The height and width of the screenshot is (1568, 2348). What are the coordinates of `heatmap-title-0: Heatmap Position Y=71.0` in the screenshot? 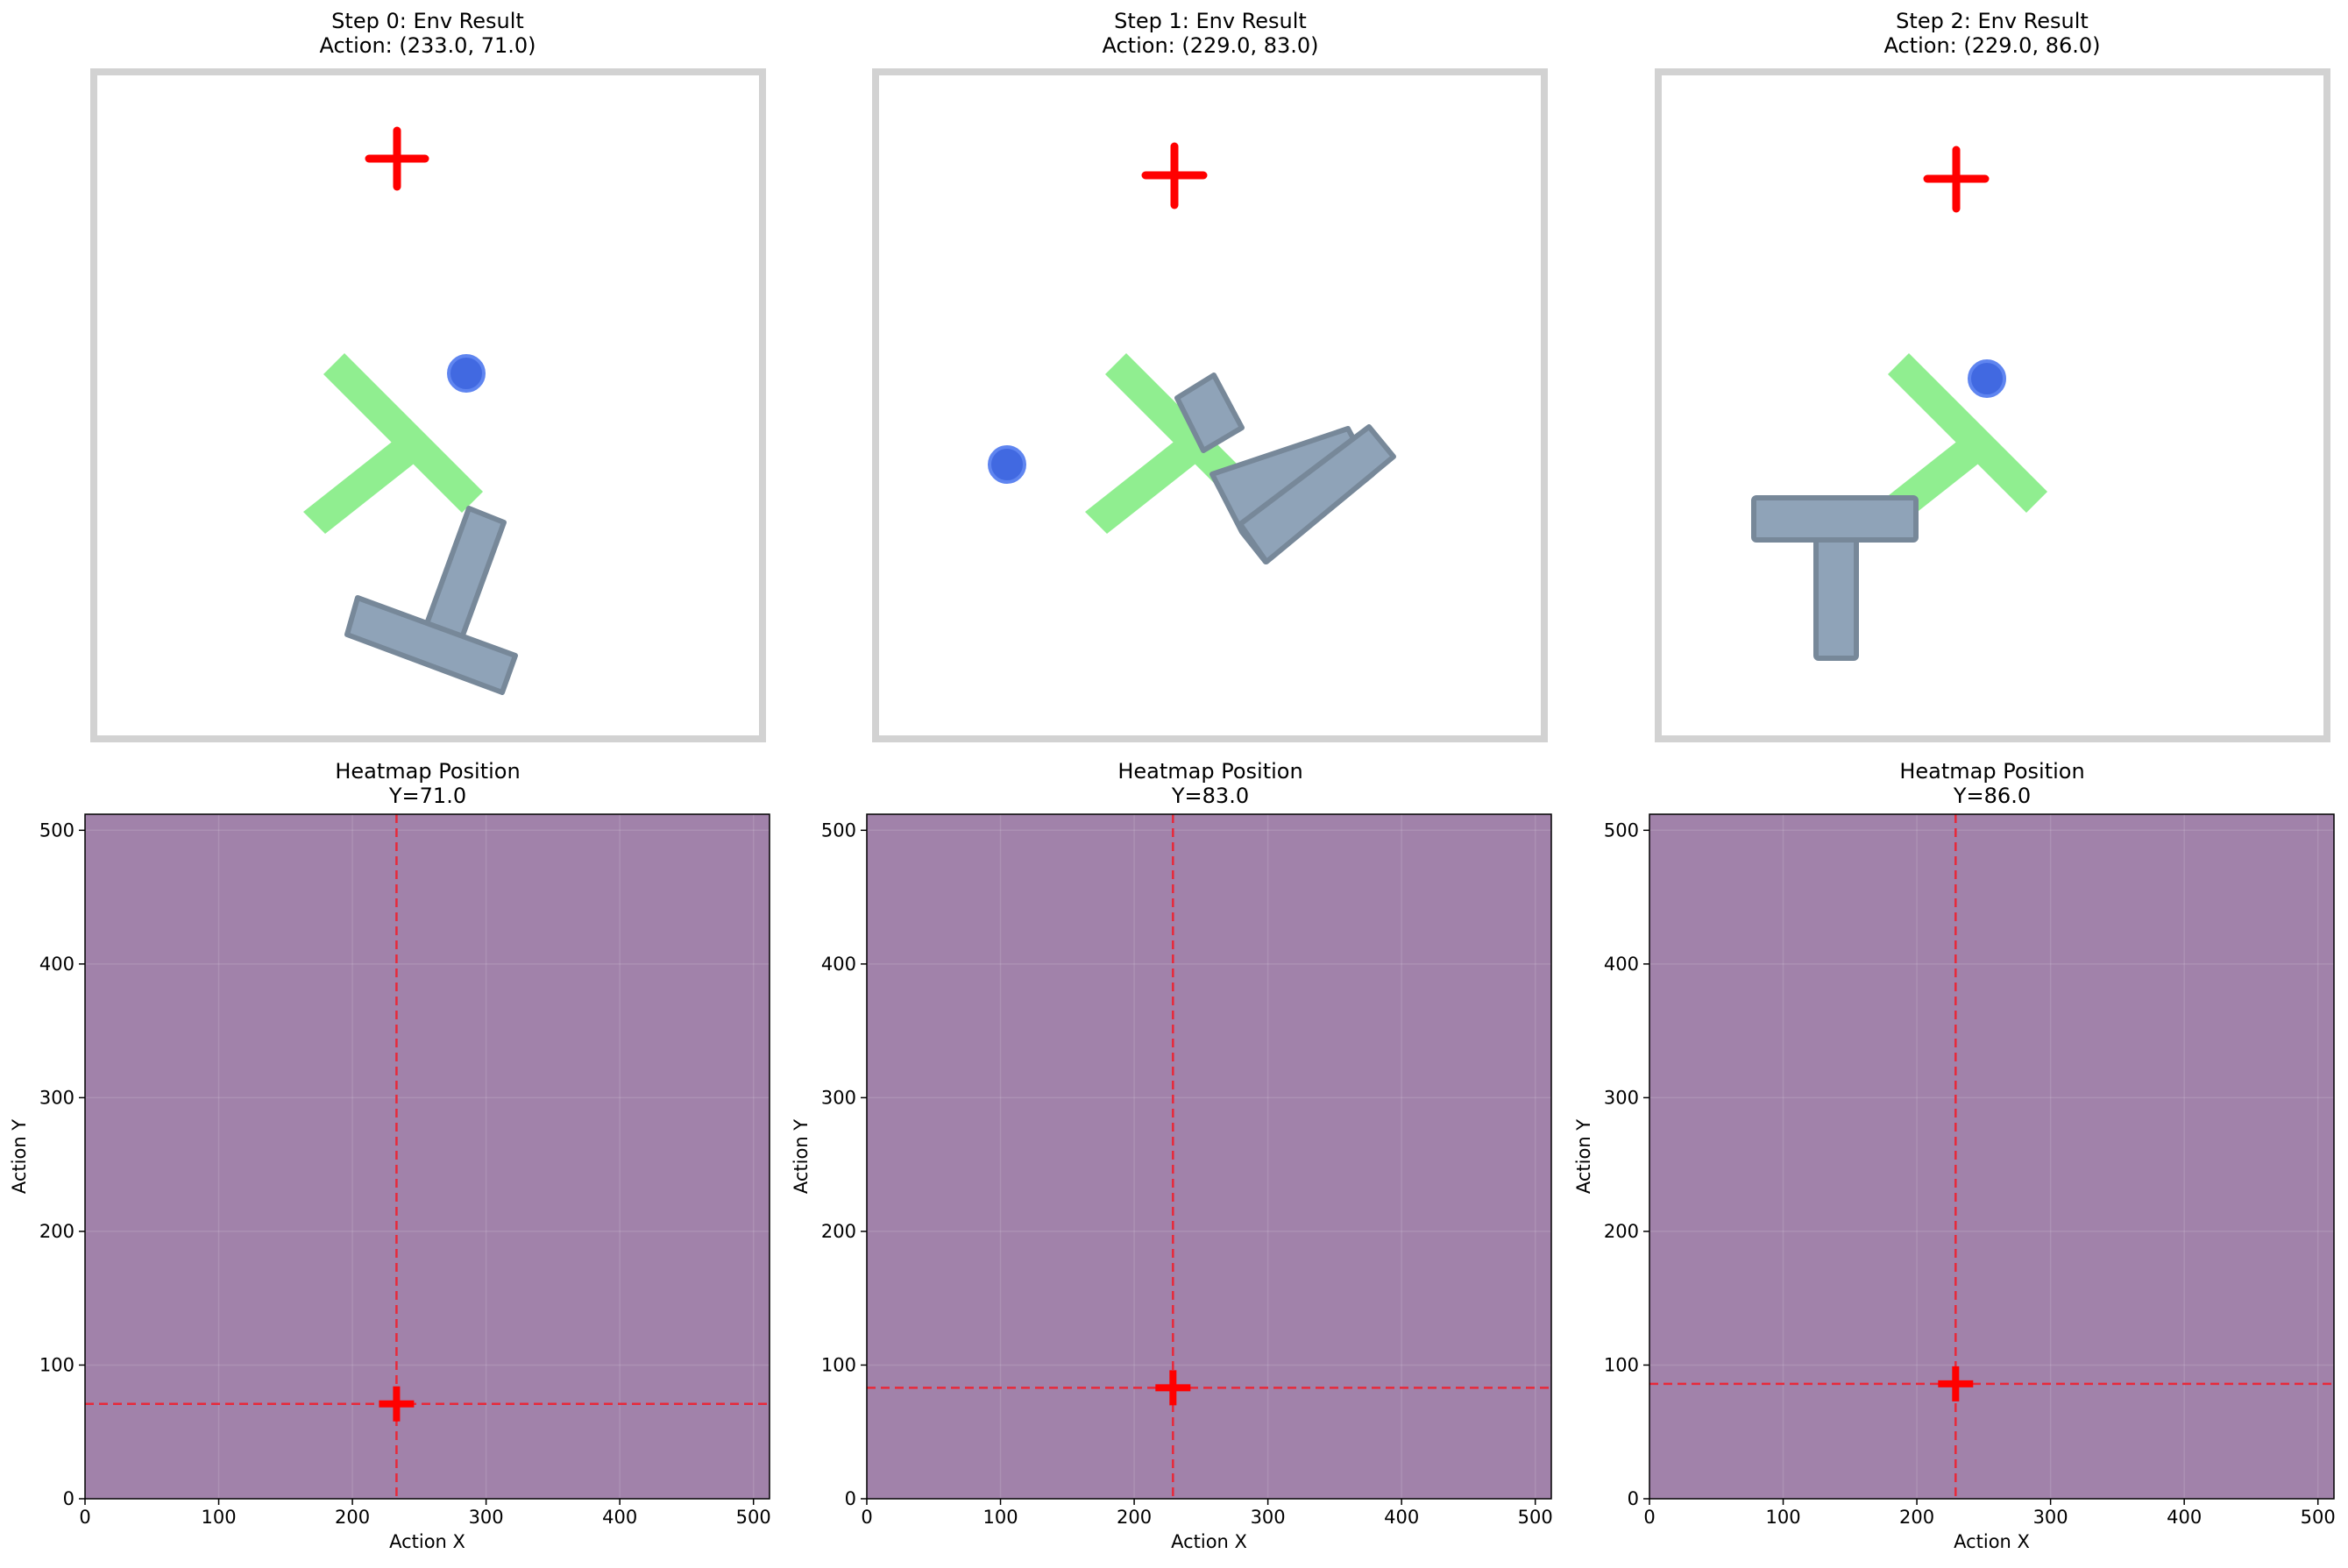 It's located at (427, 783).